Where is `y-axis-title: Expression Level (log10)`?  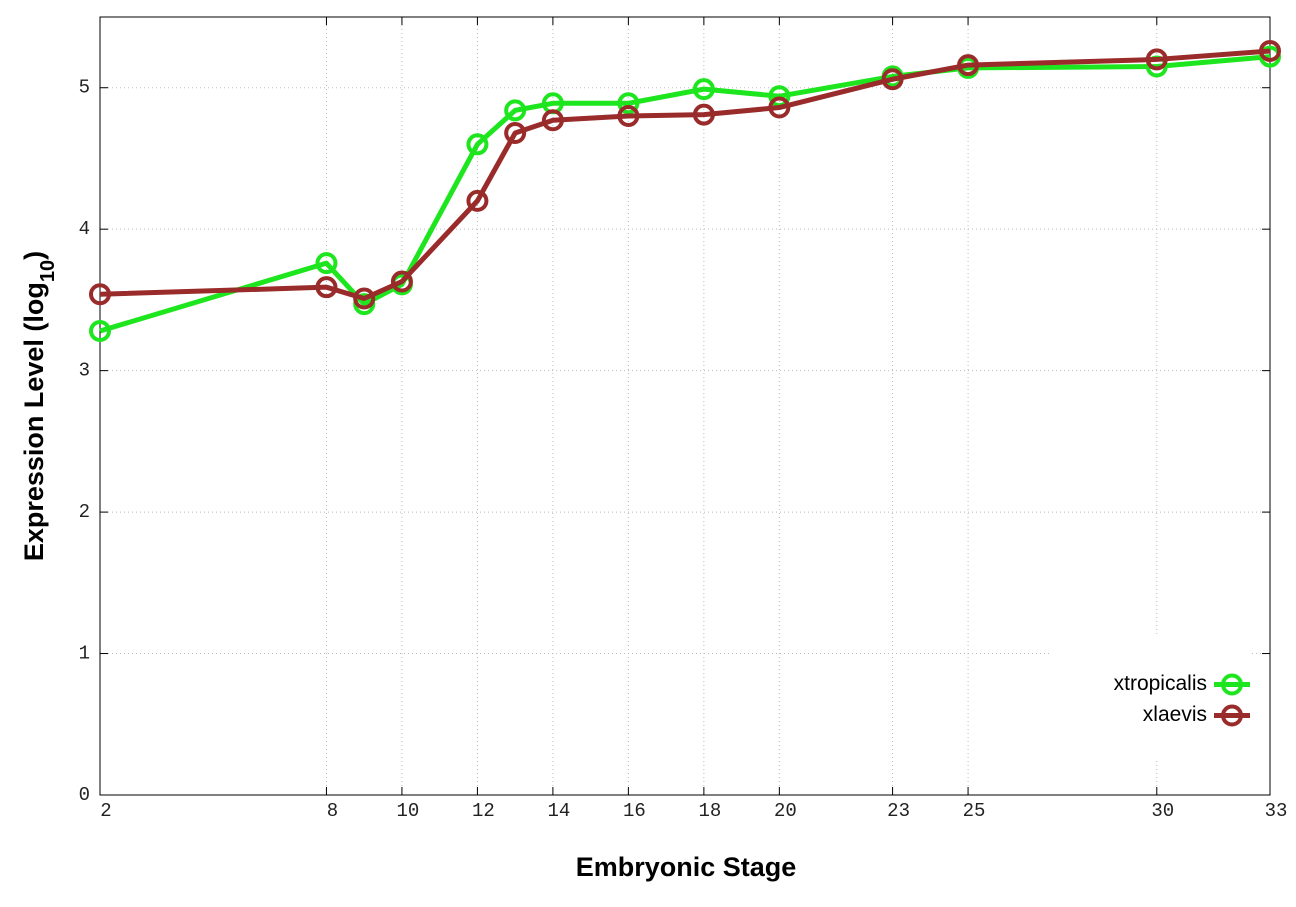
y-axis-title: Expression Level (log10) is located at coordinates (39, 406).